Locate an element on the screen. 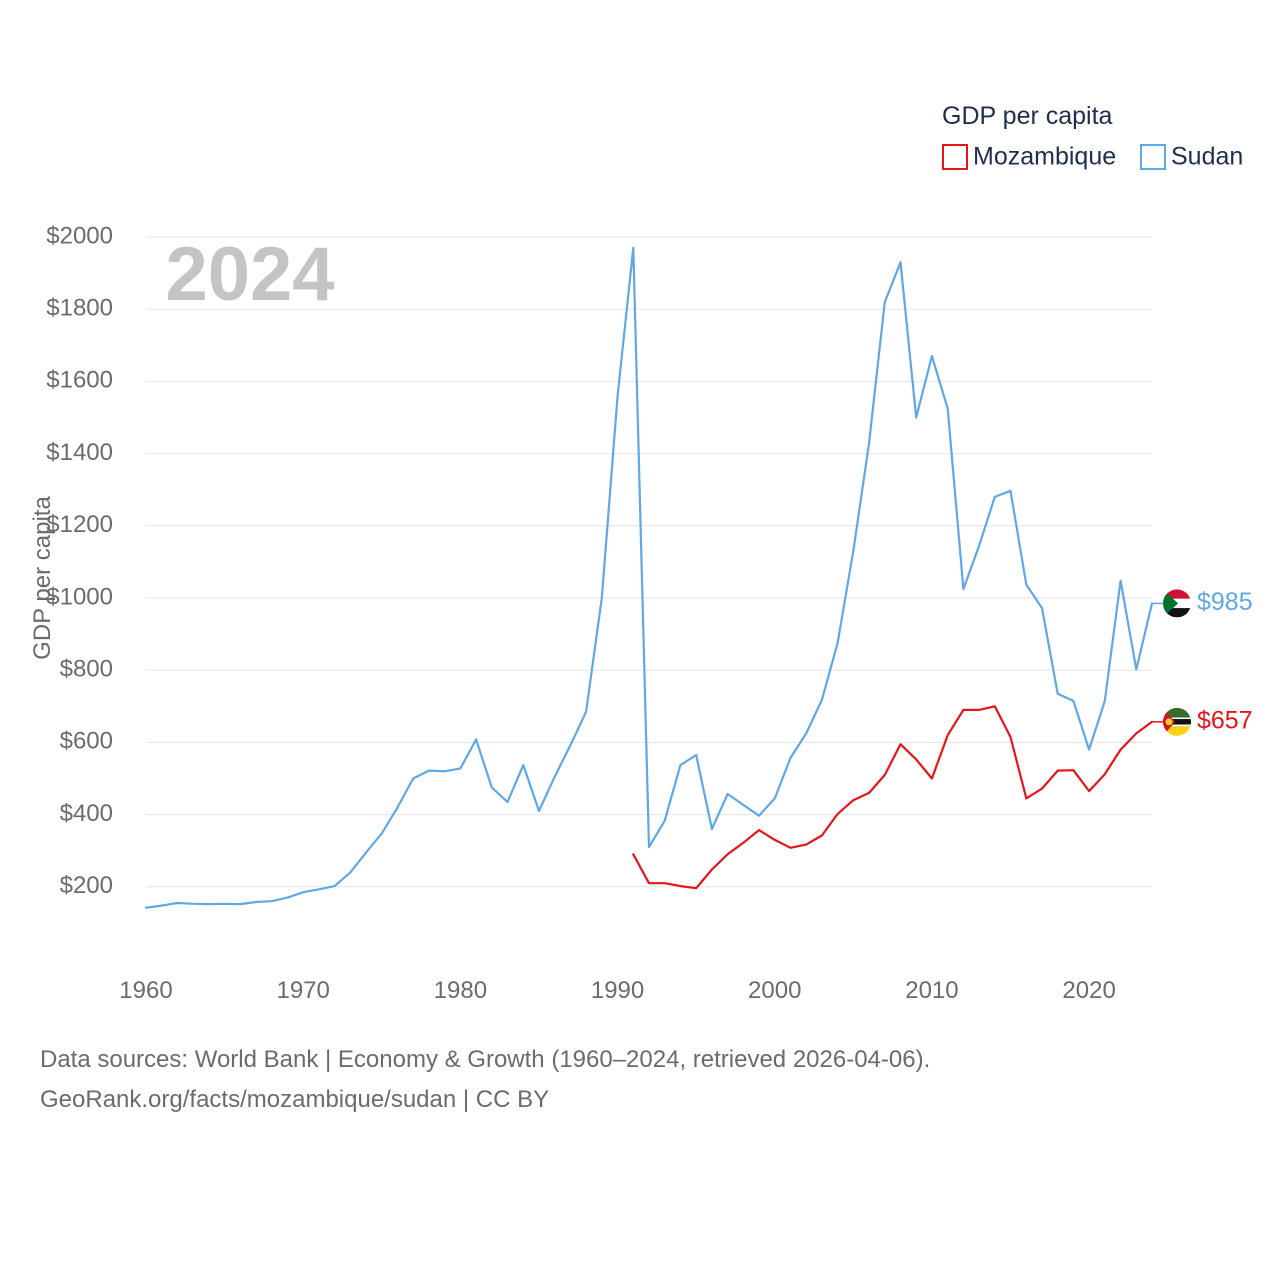 This screenshot has width=1280, height=1280. y-tick-label: $1400 is located at coordinates (79, 452).